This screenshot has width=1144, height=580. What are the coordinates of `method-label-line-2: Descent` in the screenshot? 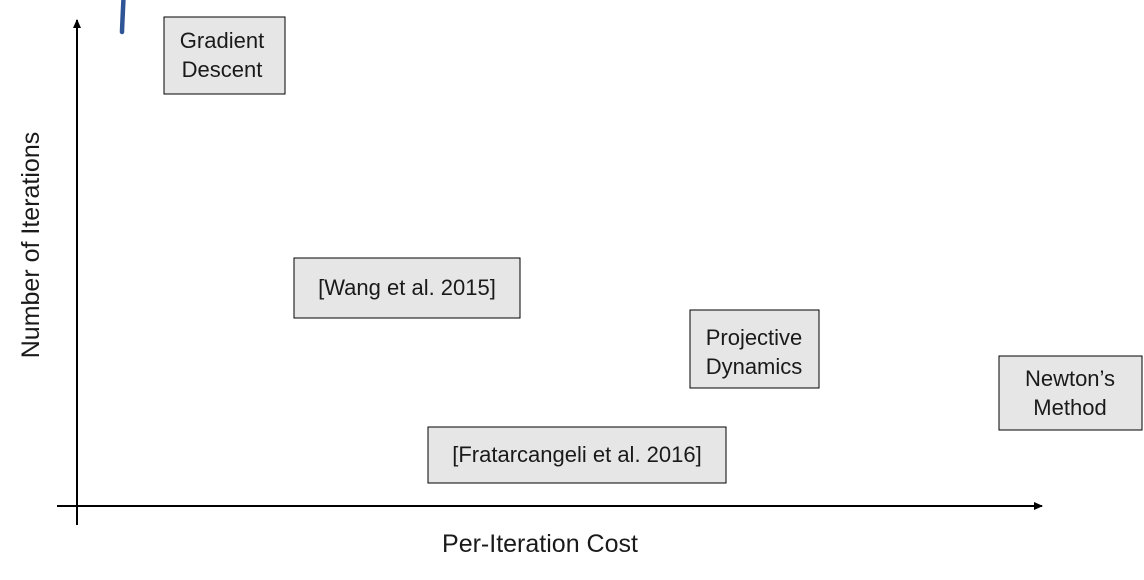 It's located at (222, 69).